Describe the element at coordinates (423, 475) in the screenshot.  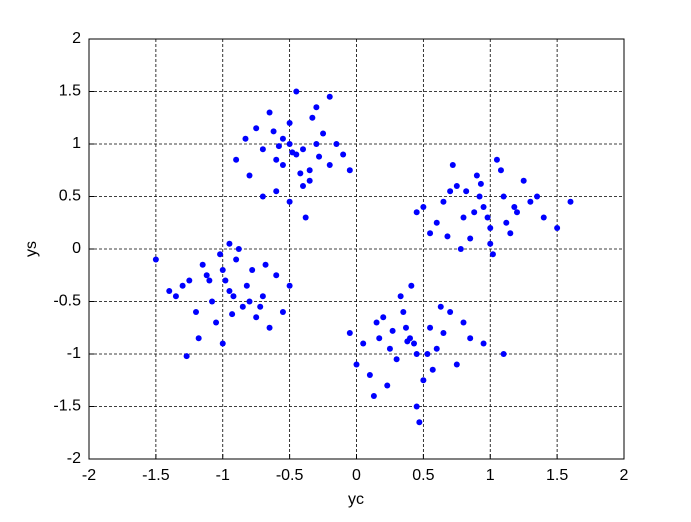
I see `x-tick-label: 0.5` at that location.